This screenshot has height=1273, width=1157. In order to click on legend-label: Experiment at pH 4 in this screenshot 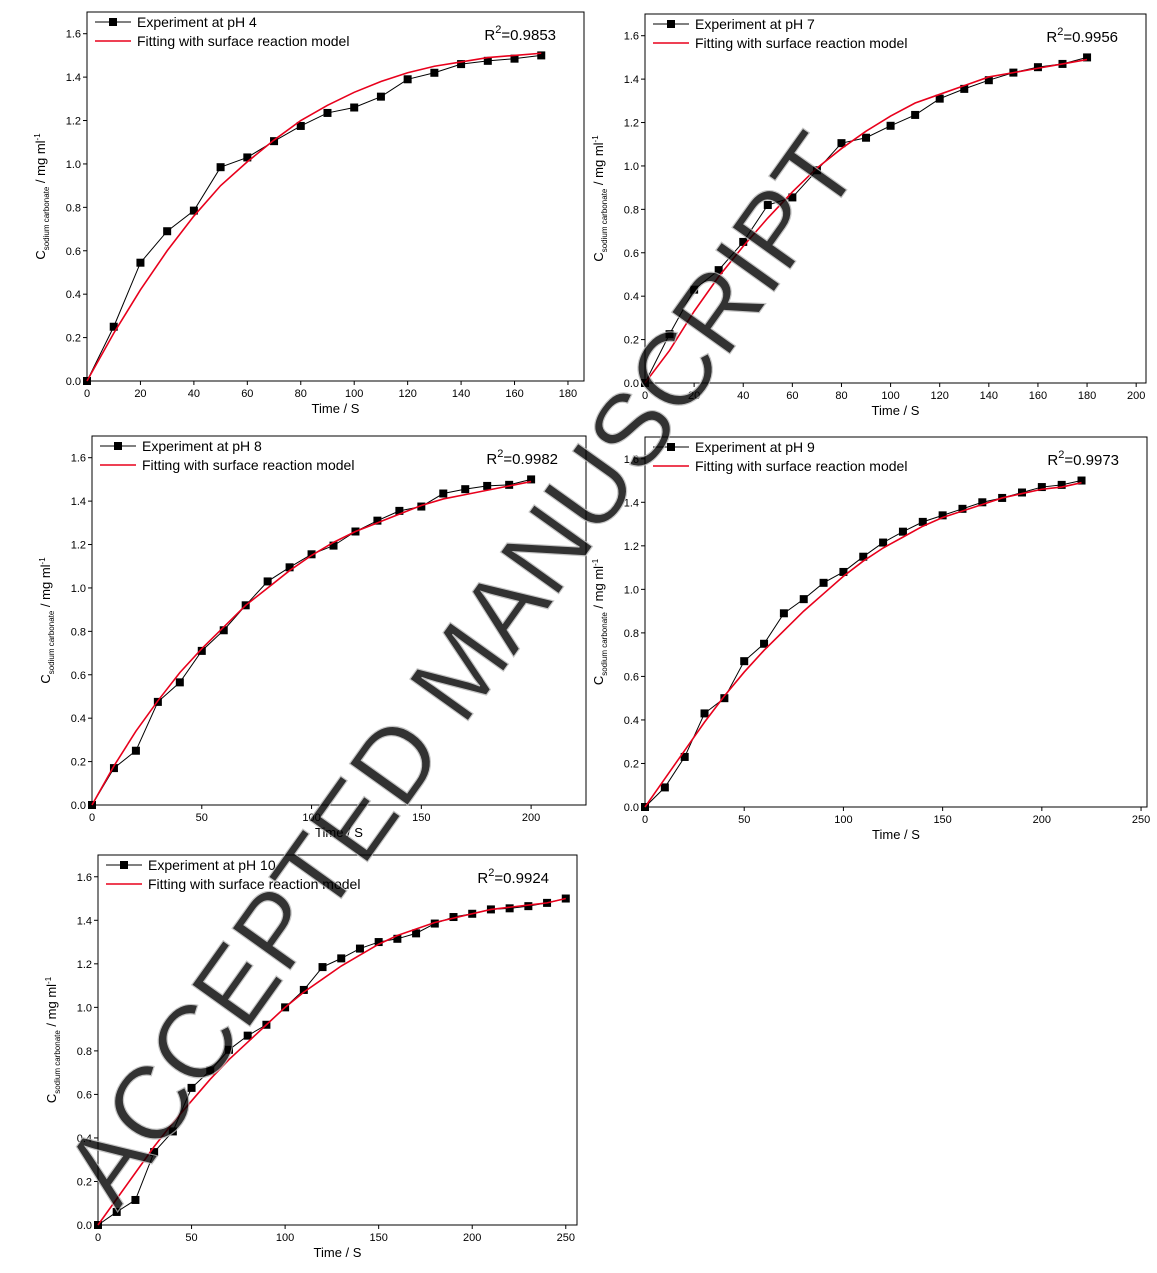, I will do `click(197, 22)`.